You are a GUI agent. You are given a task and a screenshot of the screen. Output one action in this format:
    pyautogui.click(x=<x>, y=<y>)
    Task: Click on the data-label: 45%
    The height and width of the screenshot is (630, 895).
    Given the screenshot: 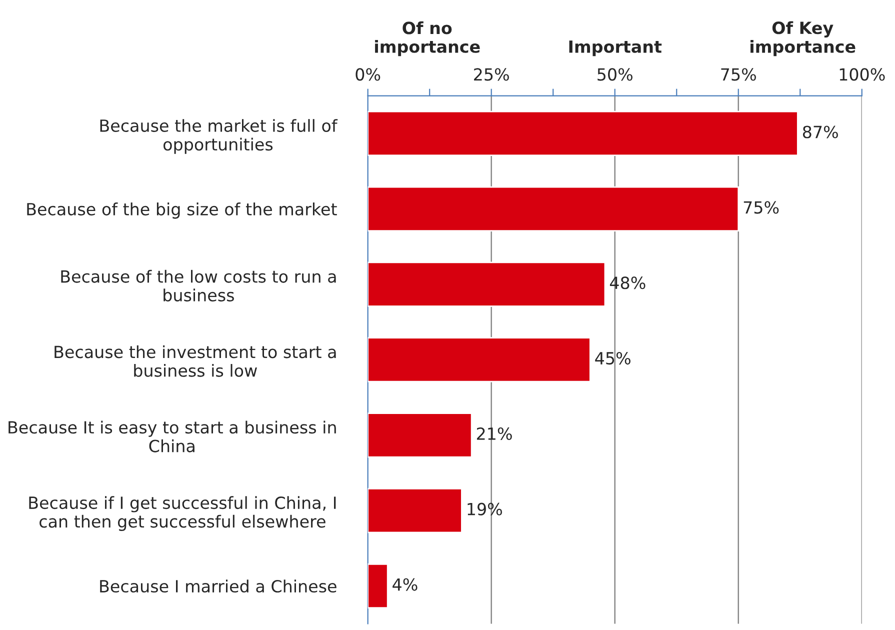 What is the action you would take?
    pyautogui.click(x=612, y=358)
    